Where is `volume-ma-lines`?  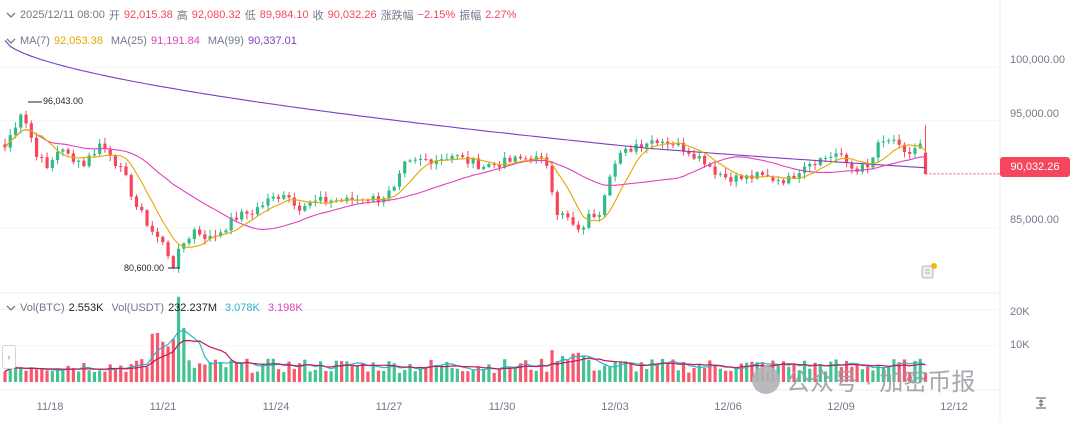
volume-ma-lines is located at coordinates (465, 350).